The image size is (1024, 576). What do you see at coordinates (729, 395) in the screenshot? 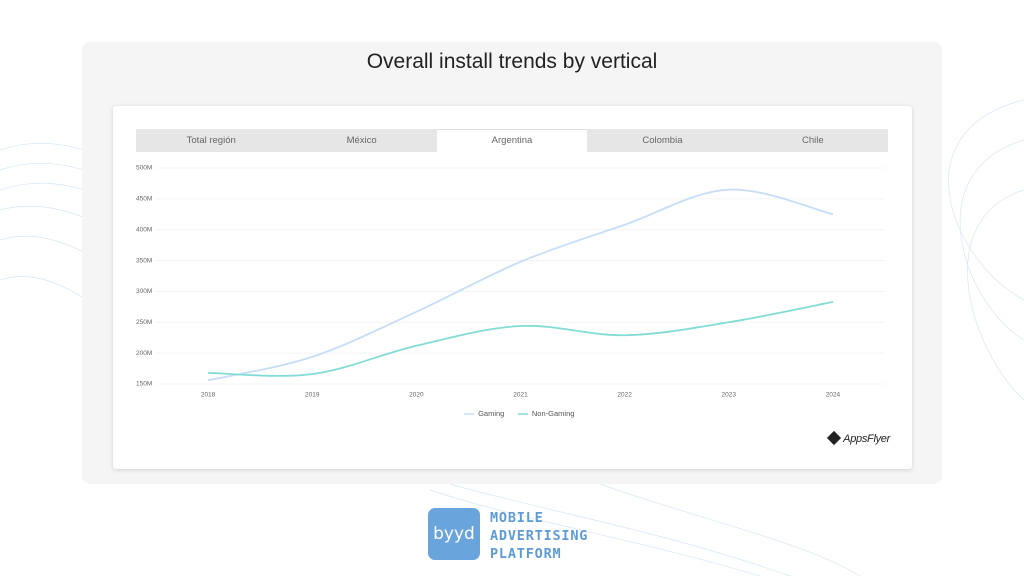
I see `x-tick-label: 2023` at bounding box center [729, 395].